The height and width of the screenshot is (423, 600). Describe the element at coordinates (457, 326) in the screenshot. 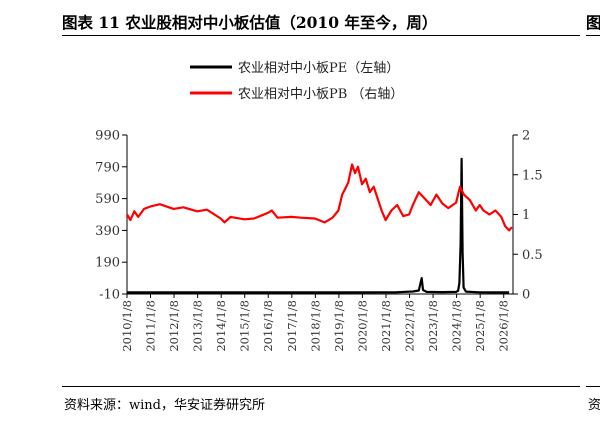

I see `x-tick-label: 2024/1/8` at that location.